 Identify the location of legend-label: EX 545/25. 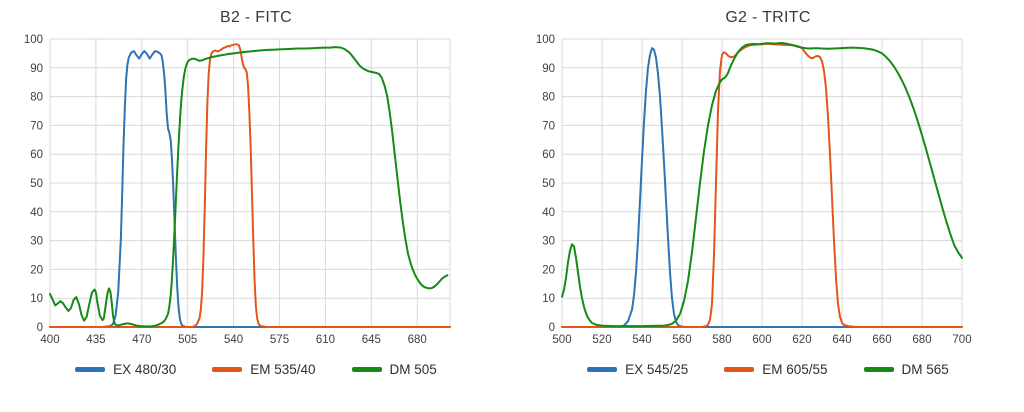
(657, 369).